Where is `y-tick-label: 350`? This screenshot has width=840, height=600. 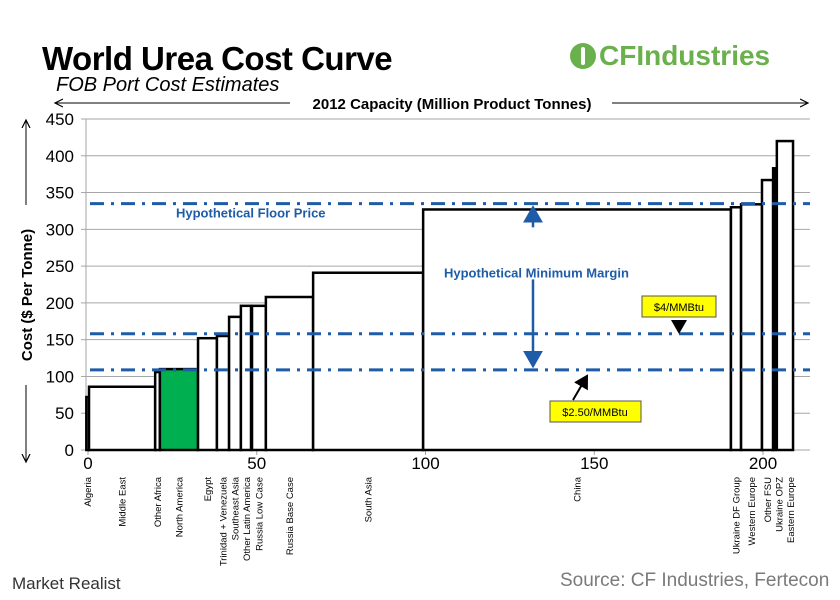
y-tick-label: 350 is located at coordinates (60, 193).